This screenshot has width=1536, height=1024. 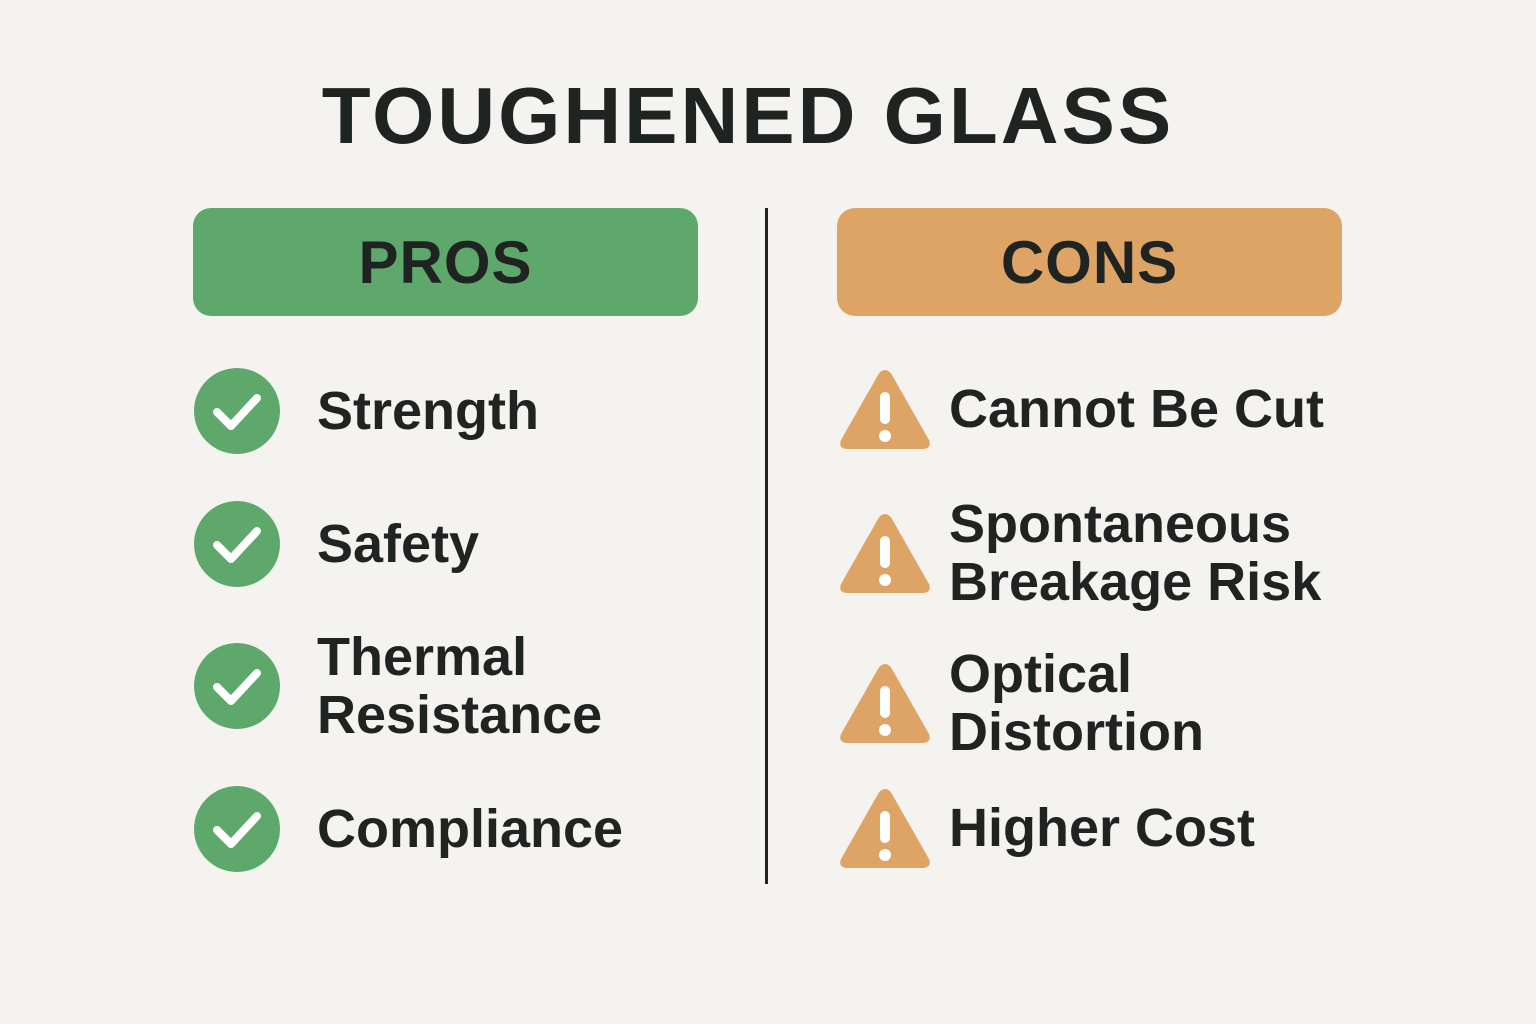 I want to click on divider, so click(x=766, y=546).